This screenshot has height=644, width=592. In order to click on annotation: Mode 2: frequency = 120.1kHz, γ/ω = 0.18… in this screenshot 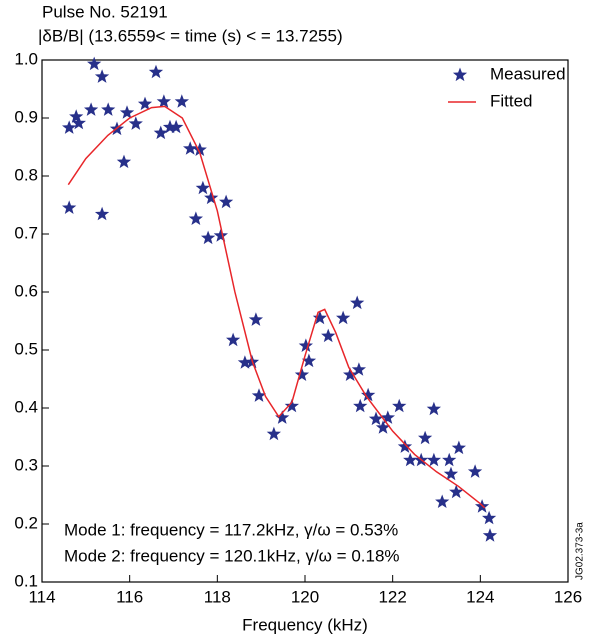, I will do `click(232, 555)`.